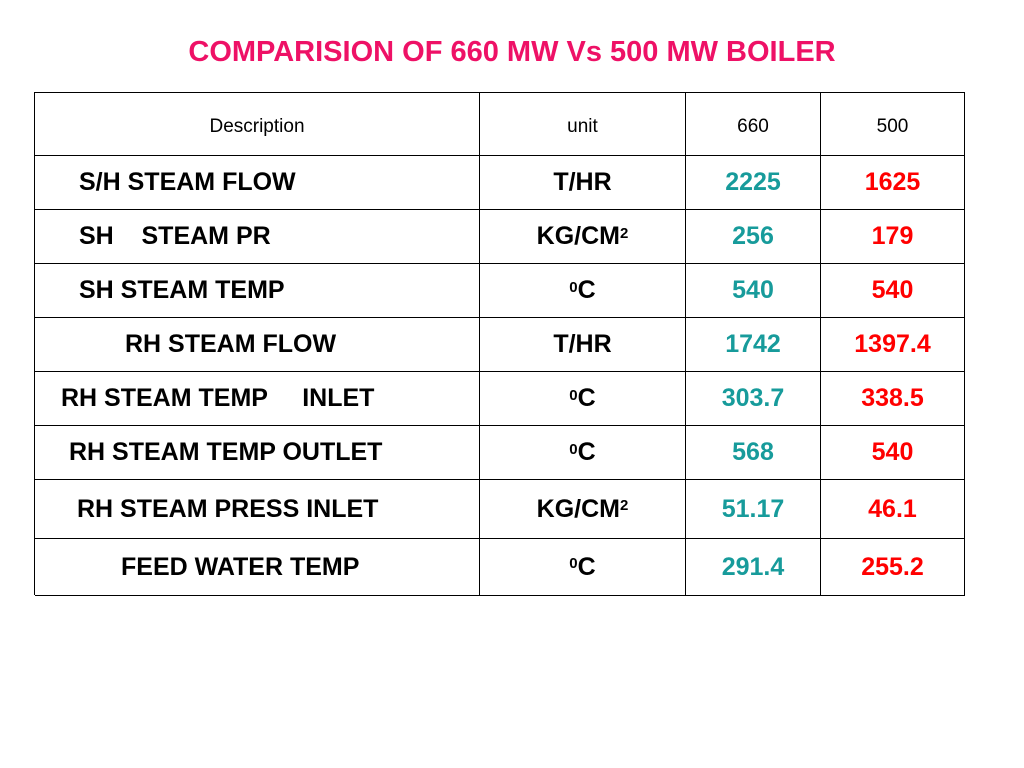 This screenshot has width=1024, height=768. Describe the element at coordinates (583, 124) in the screenshot. I see `header-unit: unit` at that location.